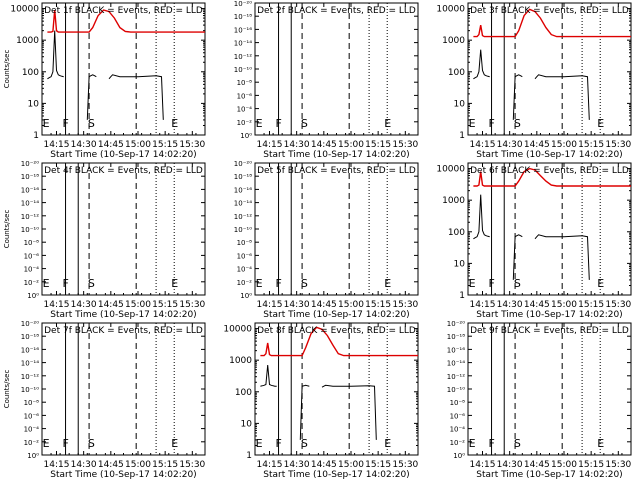 This screenshot has width=640, height=480. I want to click on panel-title: Det 8f BLACK = Events, RED = LLD, so click(336, 331).